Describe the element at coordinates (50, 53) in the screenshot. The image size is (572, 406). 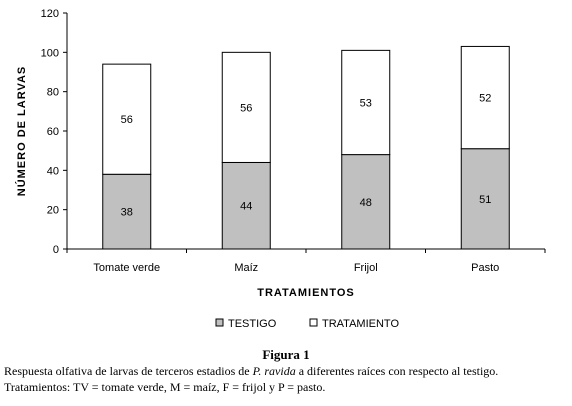
I see `y-tick-label: 100` at that location.